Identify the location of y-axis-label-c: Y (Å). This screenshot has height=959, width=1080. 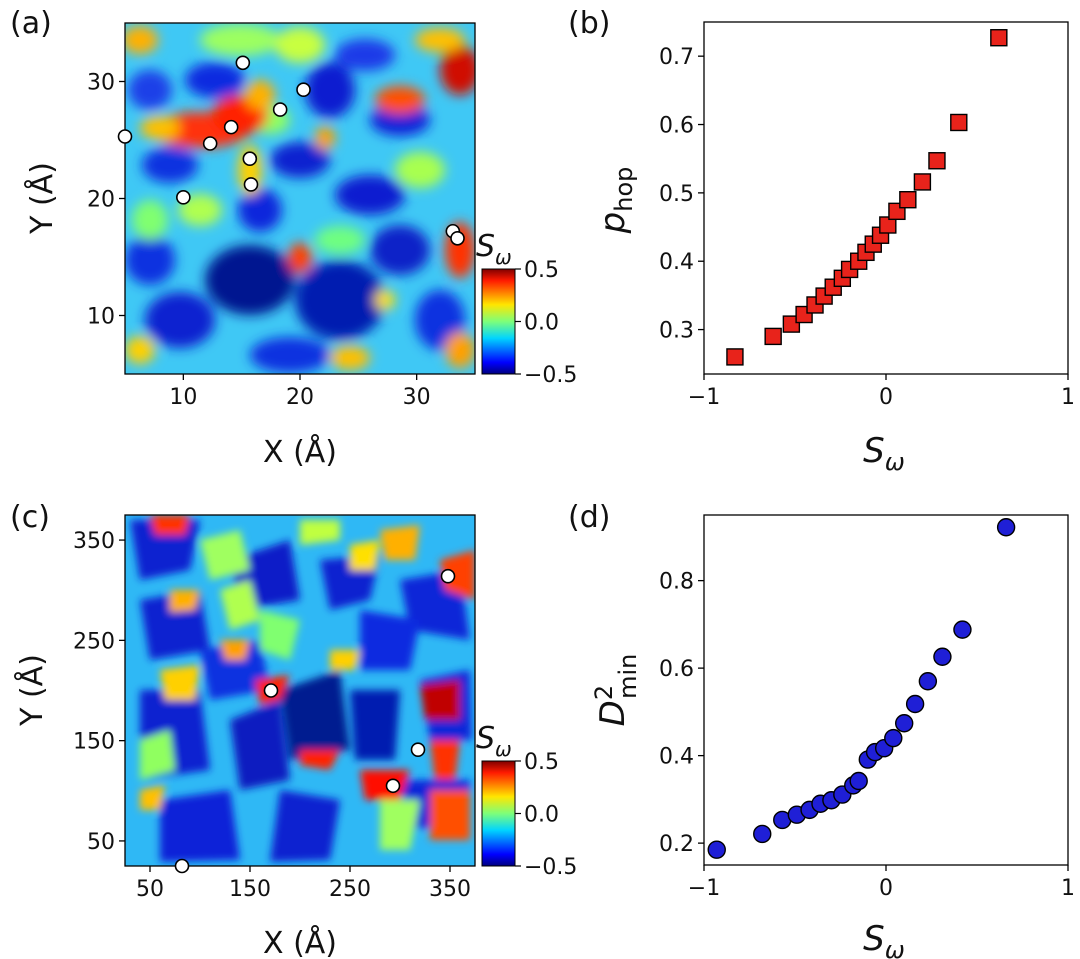
(32, 690).